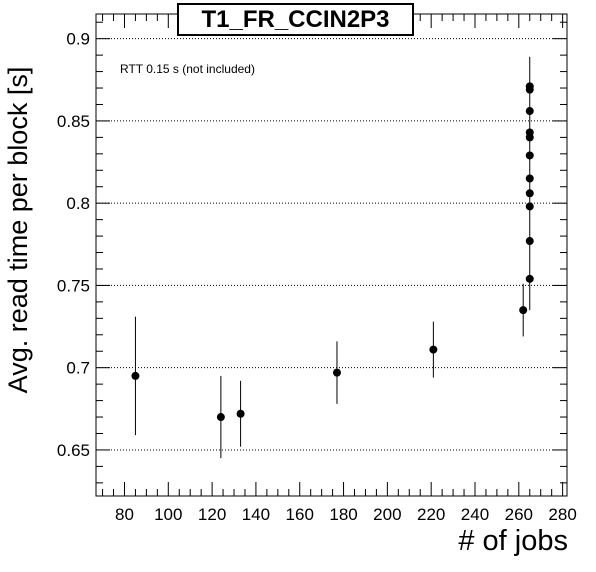 Image resolution: width=596 pixels, height=572 pixels. I want to click on y-tick-label: 0.65, so click(73, 450).